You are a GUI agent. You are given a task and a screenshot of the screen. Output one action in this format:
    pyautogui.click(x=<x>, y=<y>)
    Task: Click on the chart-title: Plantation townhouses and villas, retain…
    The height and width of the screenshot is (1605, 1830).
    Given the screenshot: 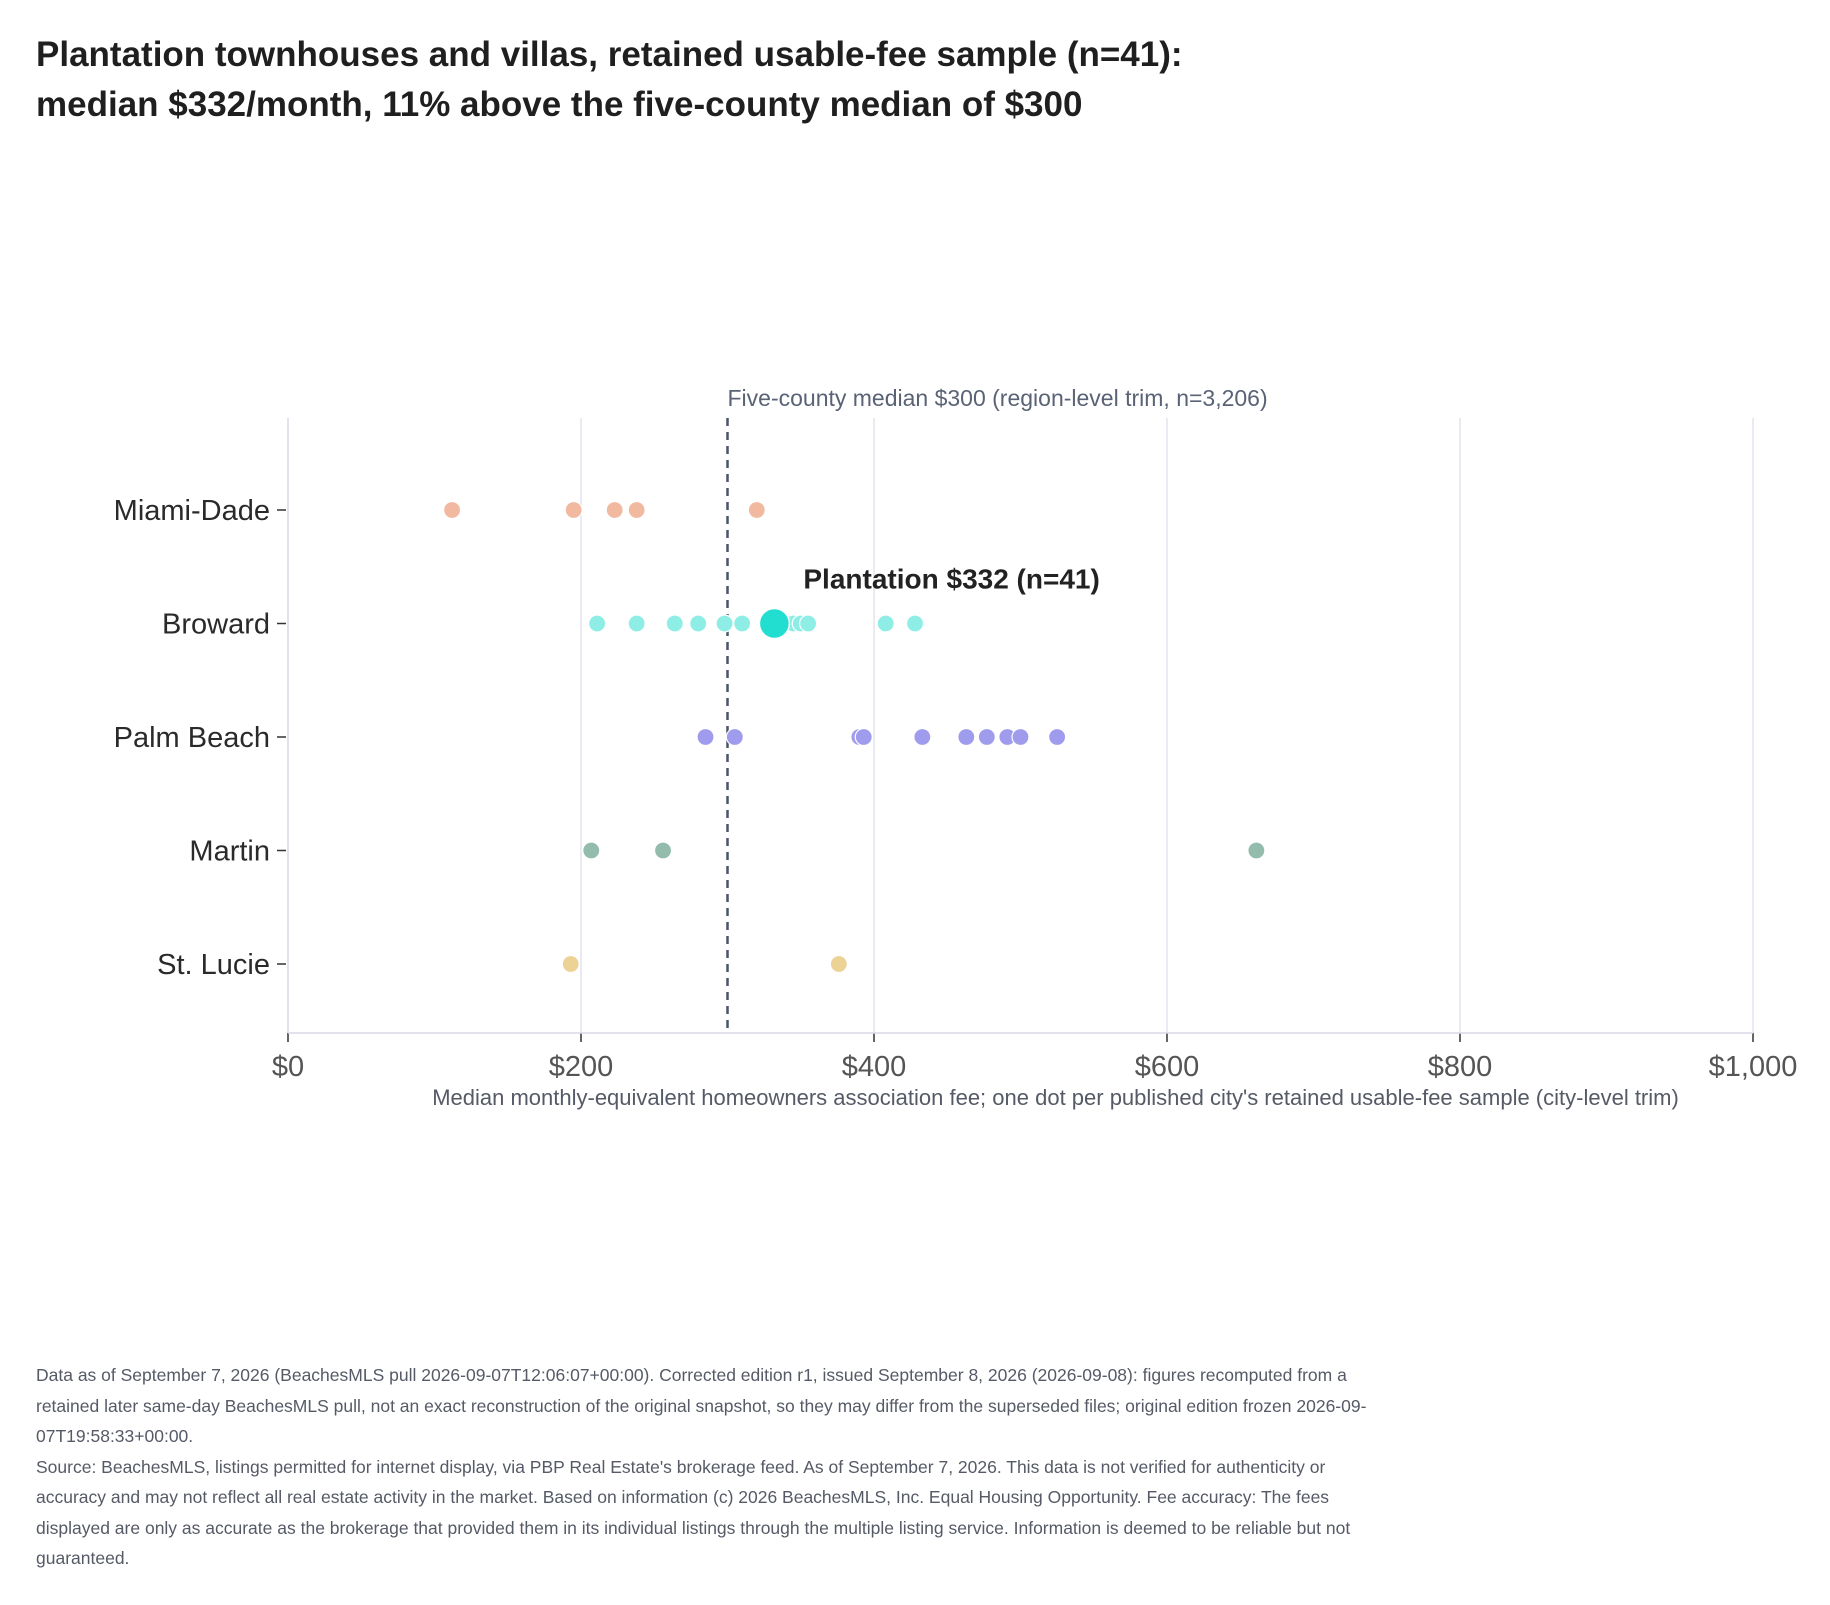 What is the action you would take?
    pyautogui.click(x=609, y=79)
    